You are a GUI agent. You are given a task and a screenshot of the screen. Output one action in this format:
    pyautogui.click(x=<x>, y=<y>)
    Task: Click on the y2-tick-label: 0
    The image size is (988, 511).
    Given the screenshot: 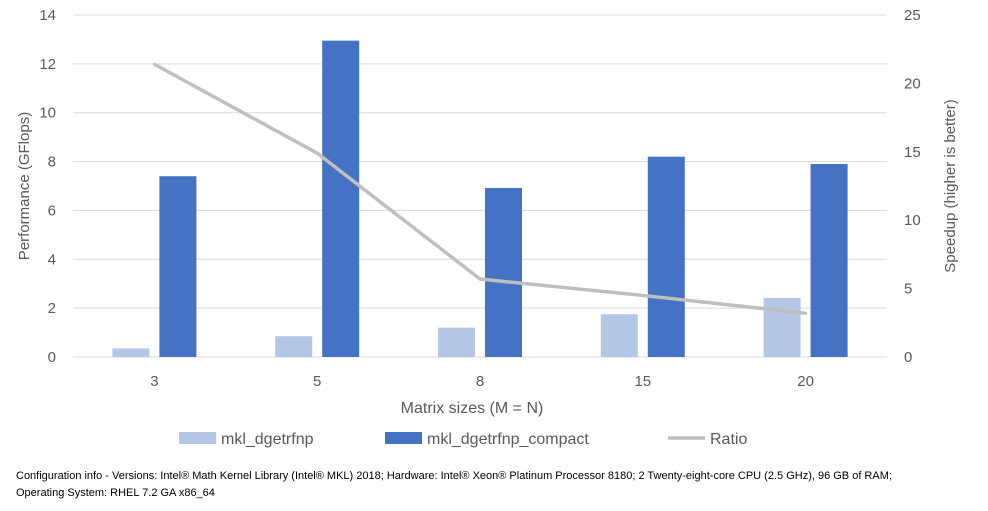 What is the action you would take?
    pyautogui.click(x=908, y=357)
    